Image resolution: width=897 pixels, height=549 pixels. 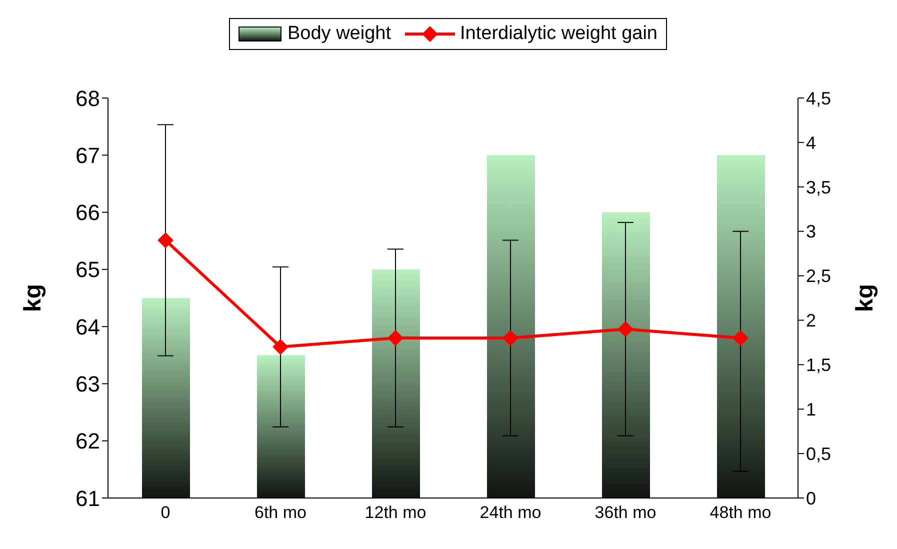 What do you see at coordinates (88, 384) in the screenshot?
I see `y-tick-label: 63` at bounding box center [88, 384].